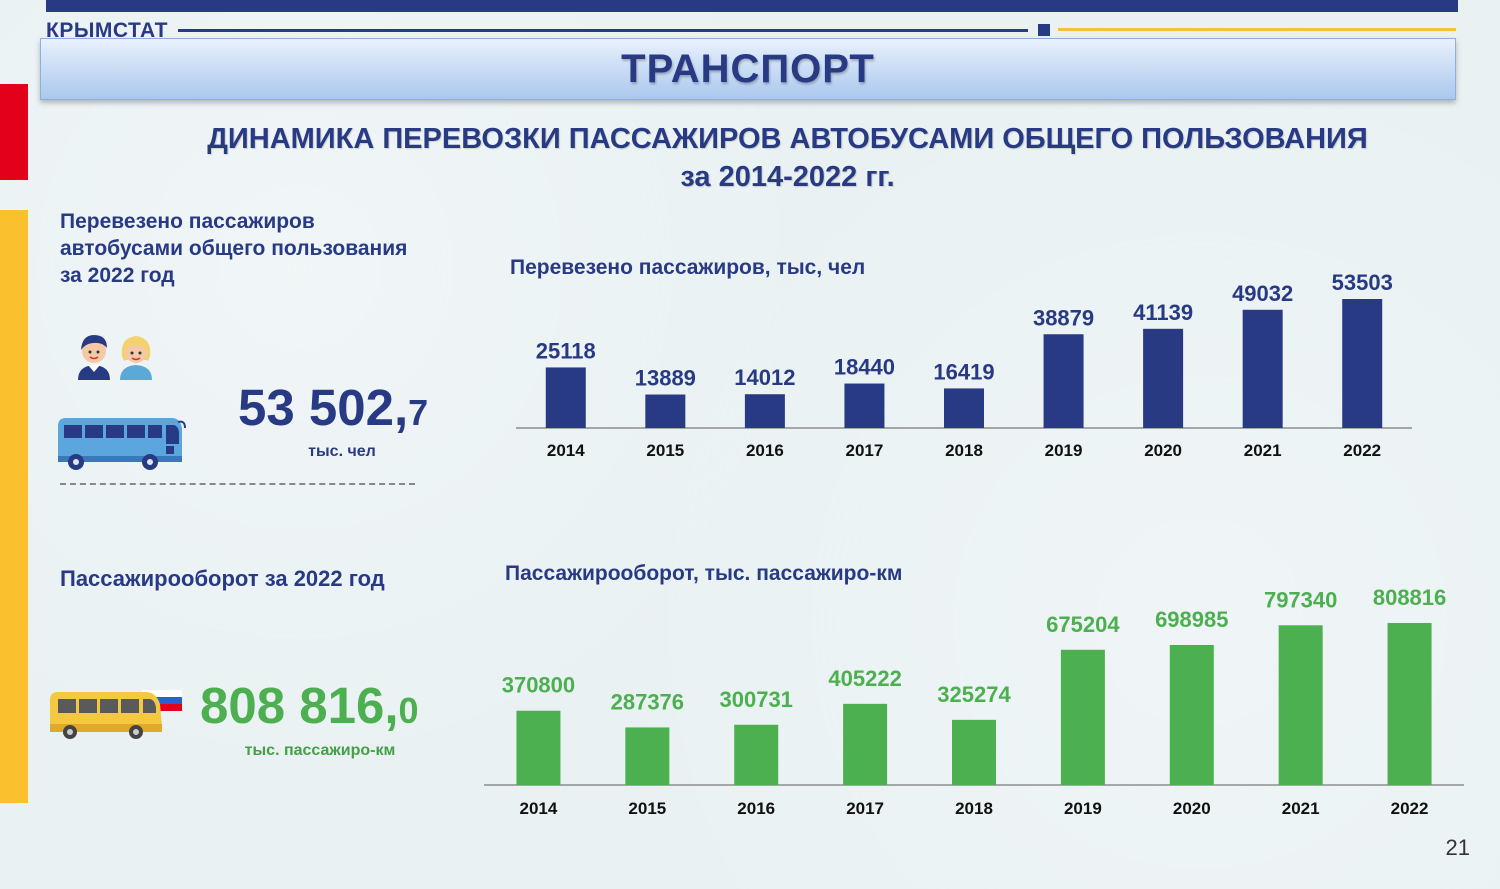  What do you see at coordinates (538, 685) in the screenshot?
I see `data-label-2014: 370800` at bounding box center [538, 685].